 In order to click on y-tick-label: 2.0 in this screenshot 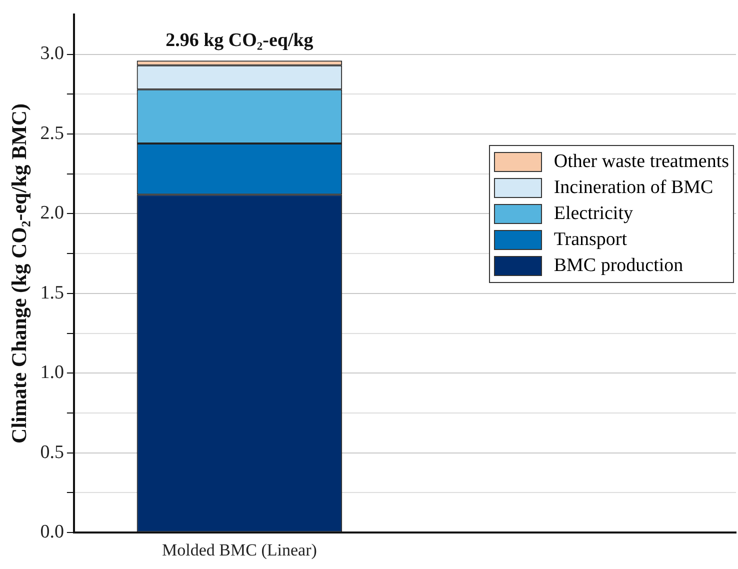, I will do `click(52, 213)`.